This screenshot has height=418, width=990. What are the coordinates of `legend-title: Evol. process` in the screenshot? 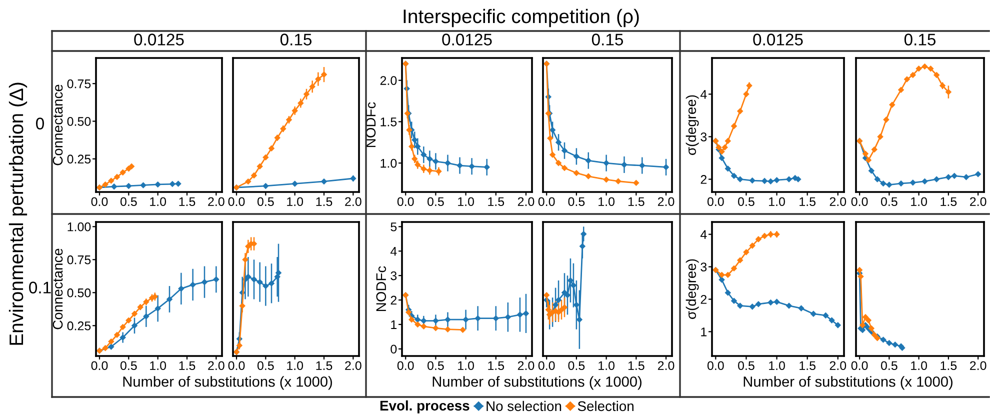 It's located at (425, 407).